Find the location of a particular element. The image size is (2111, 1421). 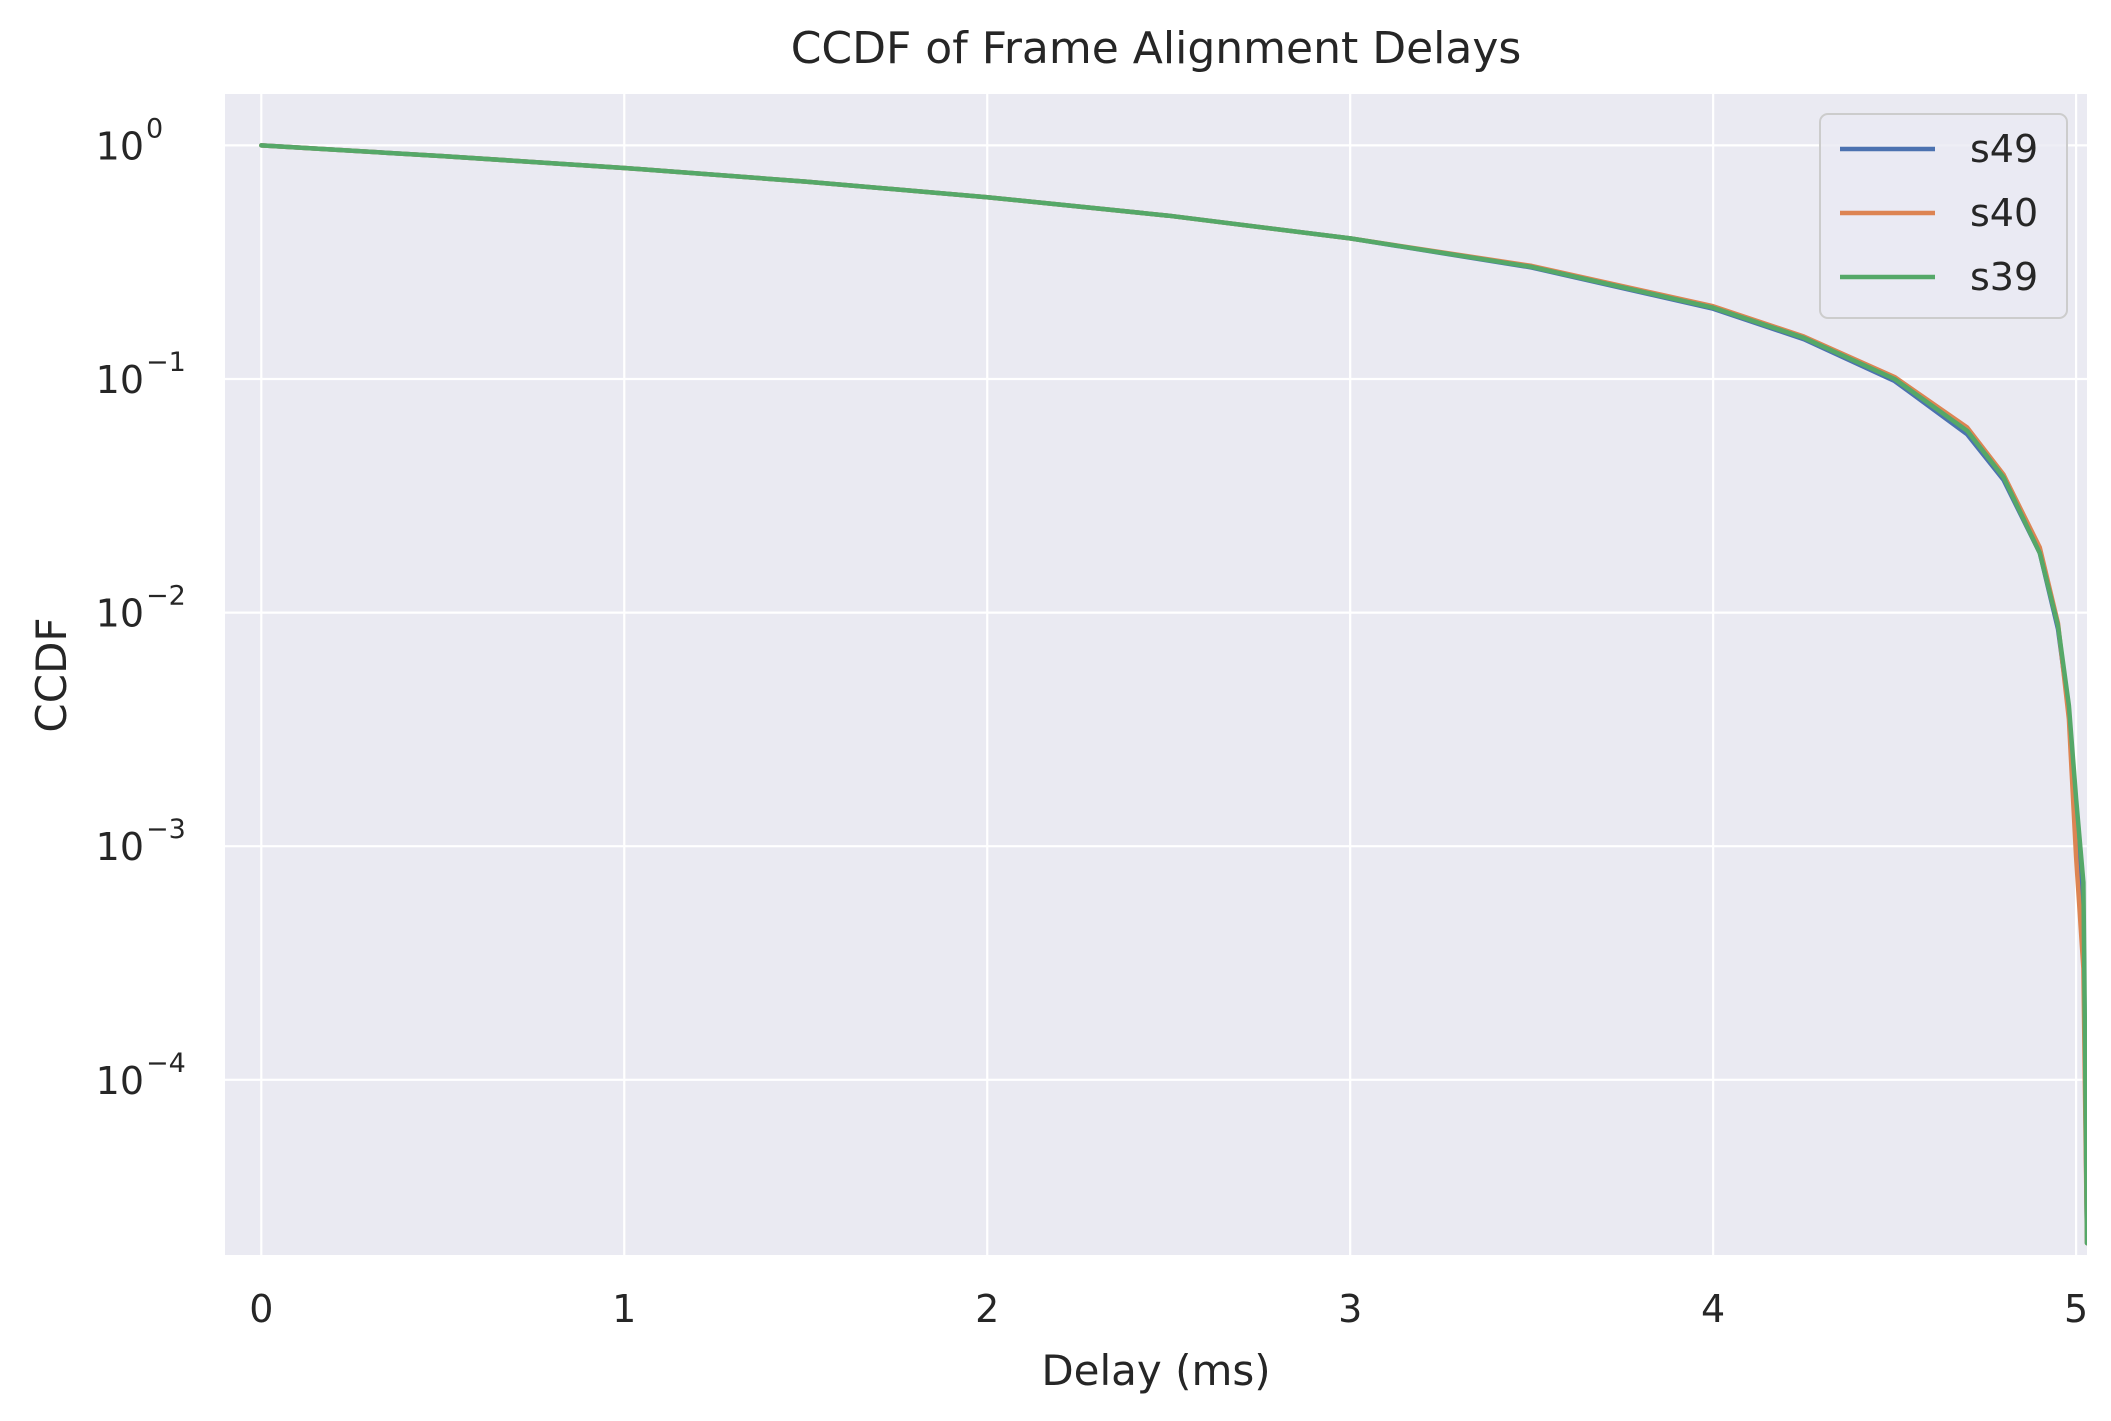

x-tick-label: 5 is located at coordinates (2076, 1309).